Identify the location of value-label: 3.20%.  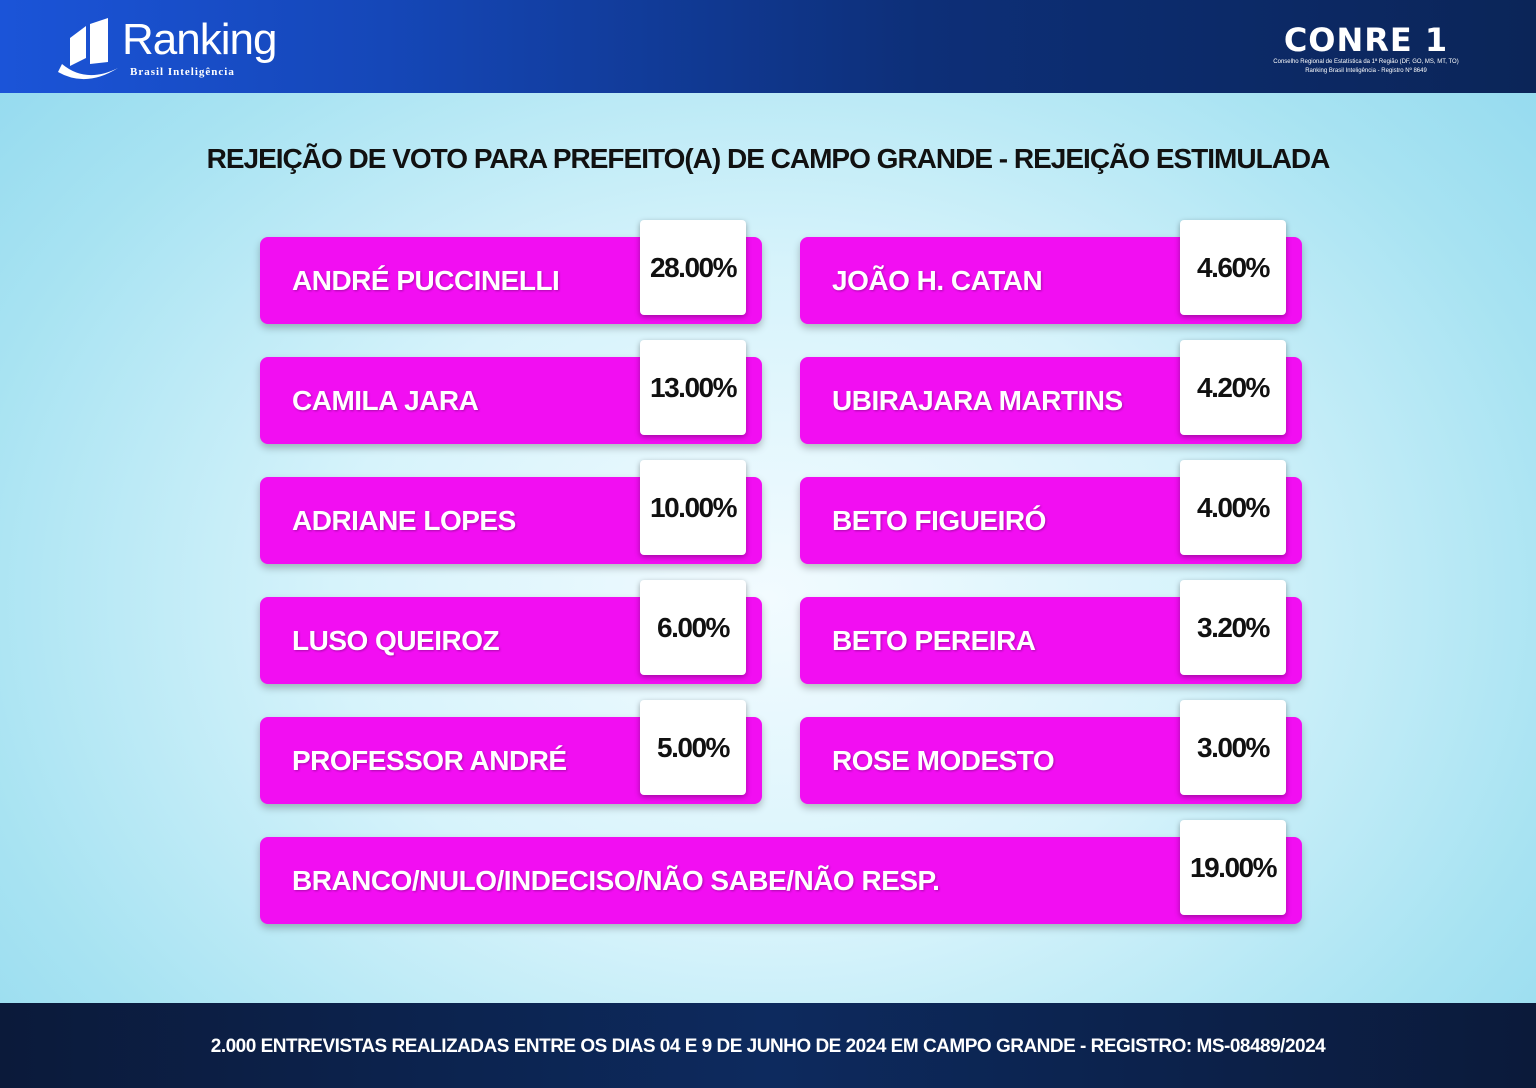
(1233, 627).